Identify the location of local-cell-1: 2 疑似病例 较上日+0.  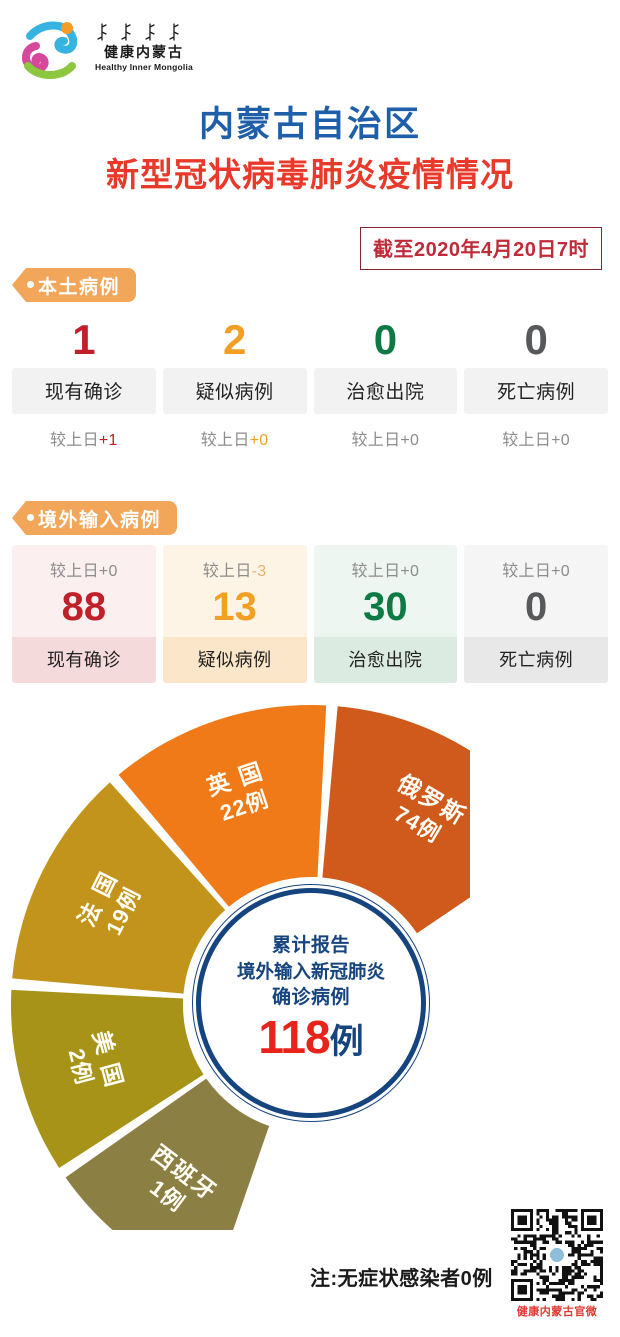
(234, 381).